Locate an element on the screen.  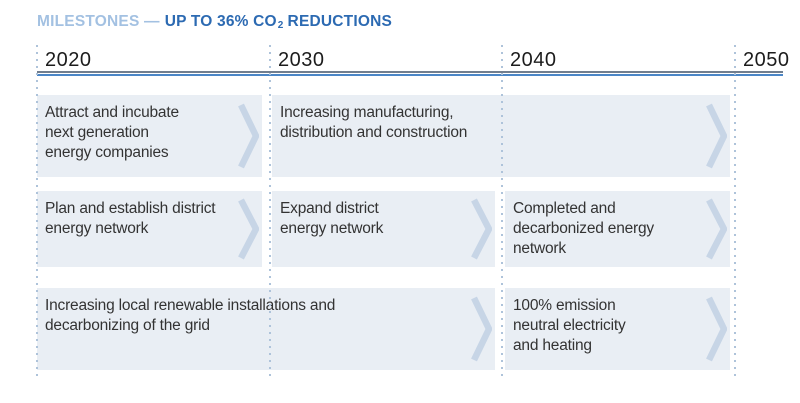
title-emphasis-part: UP TO 36% CO2 REDUCTIONS is located at coordinates (278, 22).